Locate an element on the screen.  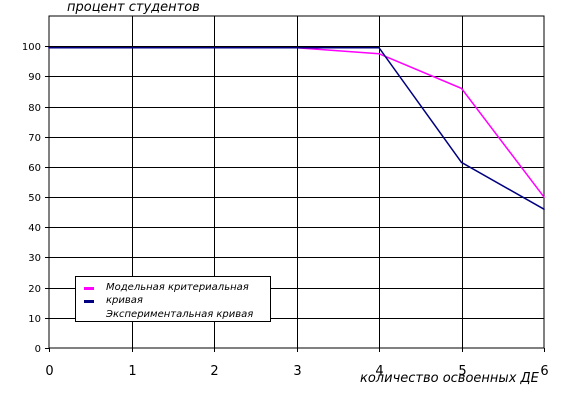
legend-label-model: Модельная критериальная кривая is located at coordinates (177, 294).